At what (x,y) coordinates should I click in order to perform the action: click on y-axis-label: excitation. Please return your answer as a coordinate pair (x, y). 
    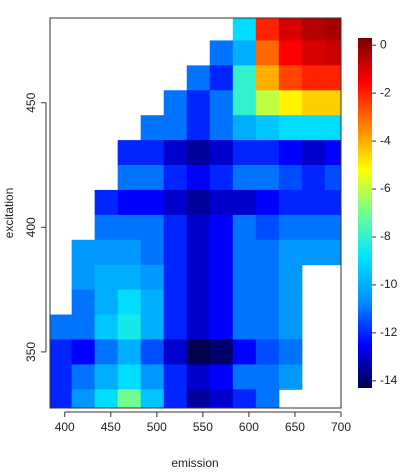
    Looking at the image, I should click on (9, 213).